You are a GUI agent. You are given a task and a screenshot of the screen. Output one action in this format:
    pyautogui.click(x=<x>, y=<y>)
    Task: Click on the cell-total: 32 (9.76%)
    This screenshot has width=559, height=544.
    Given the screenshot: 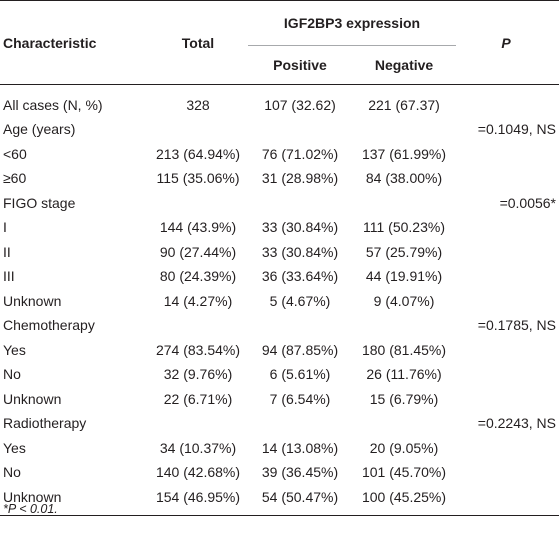 What is the action you would take?
    pyautogui.click(x=198, y=374)
    